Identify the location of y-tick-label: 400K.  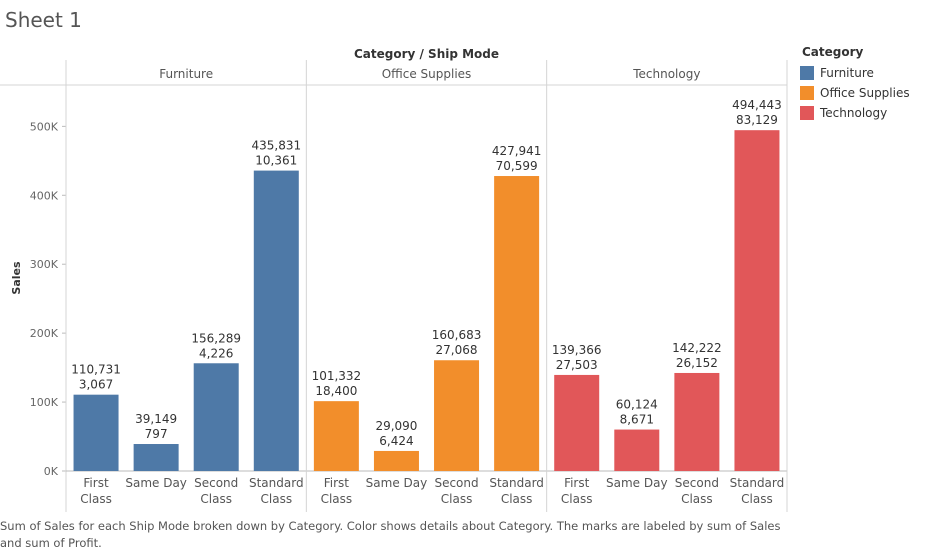
(44, 195).